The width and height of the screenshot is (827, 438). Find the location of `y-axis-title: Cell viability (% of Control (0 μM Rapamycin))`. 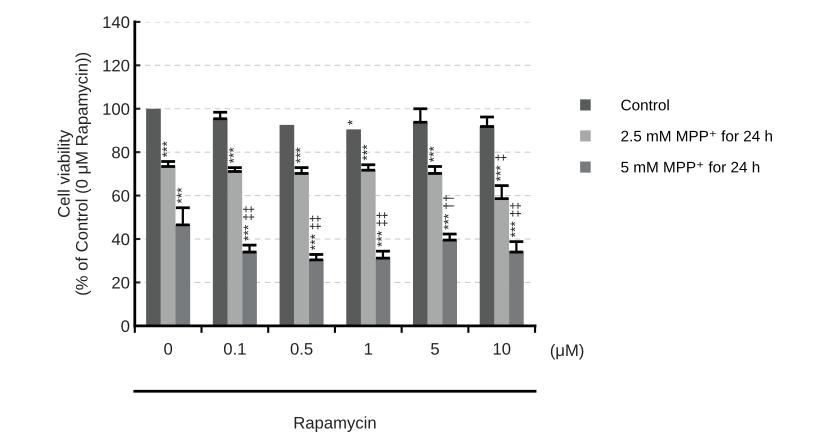

y-axis-title: Cell viability (% of Control (0 μM Rapamycin)) is located at coordinates (75, 173).